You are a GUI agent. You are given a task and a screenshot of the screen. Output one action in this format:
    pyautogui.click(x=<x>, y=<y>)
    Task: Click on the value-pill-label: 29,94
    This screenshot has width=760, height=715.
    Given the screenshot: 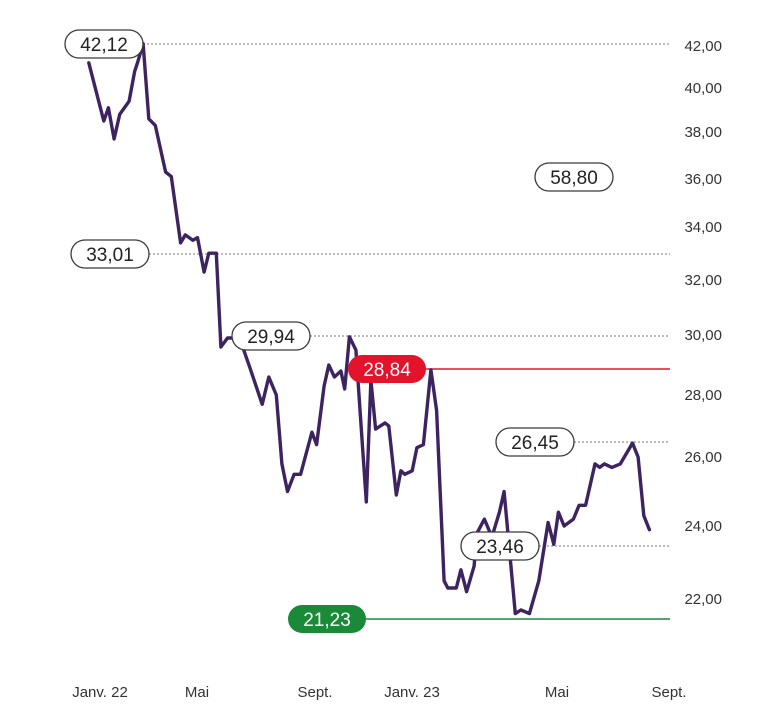 What is the action you would take?
    pyautogui.click(x=271, y=337)
    